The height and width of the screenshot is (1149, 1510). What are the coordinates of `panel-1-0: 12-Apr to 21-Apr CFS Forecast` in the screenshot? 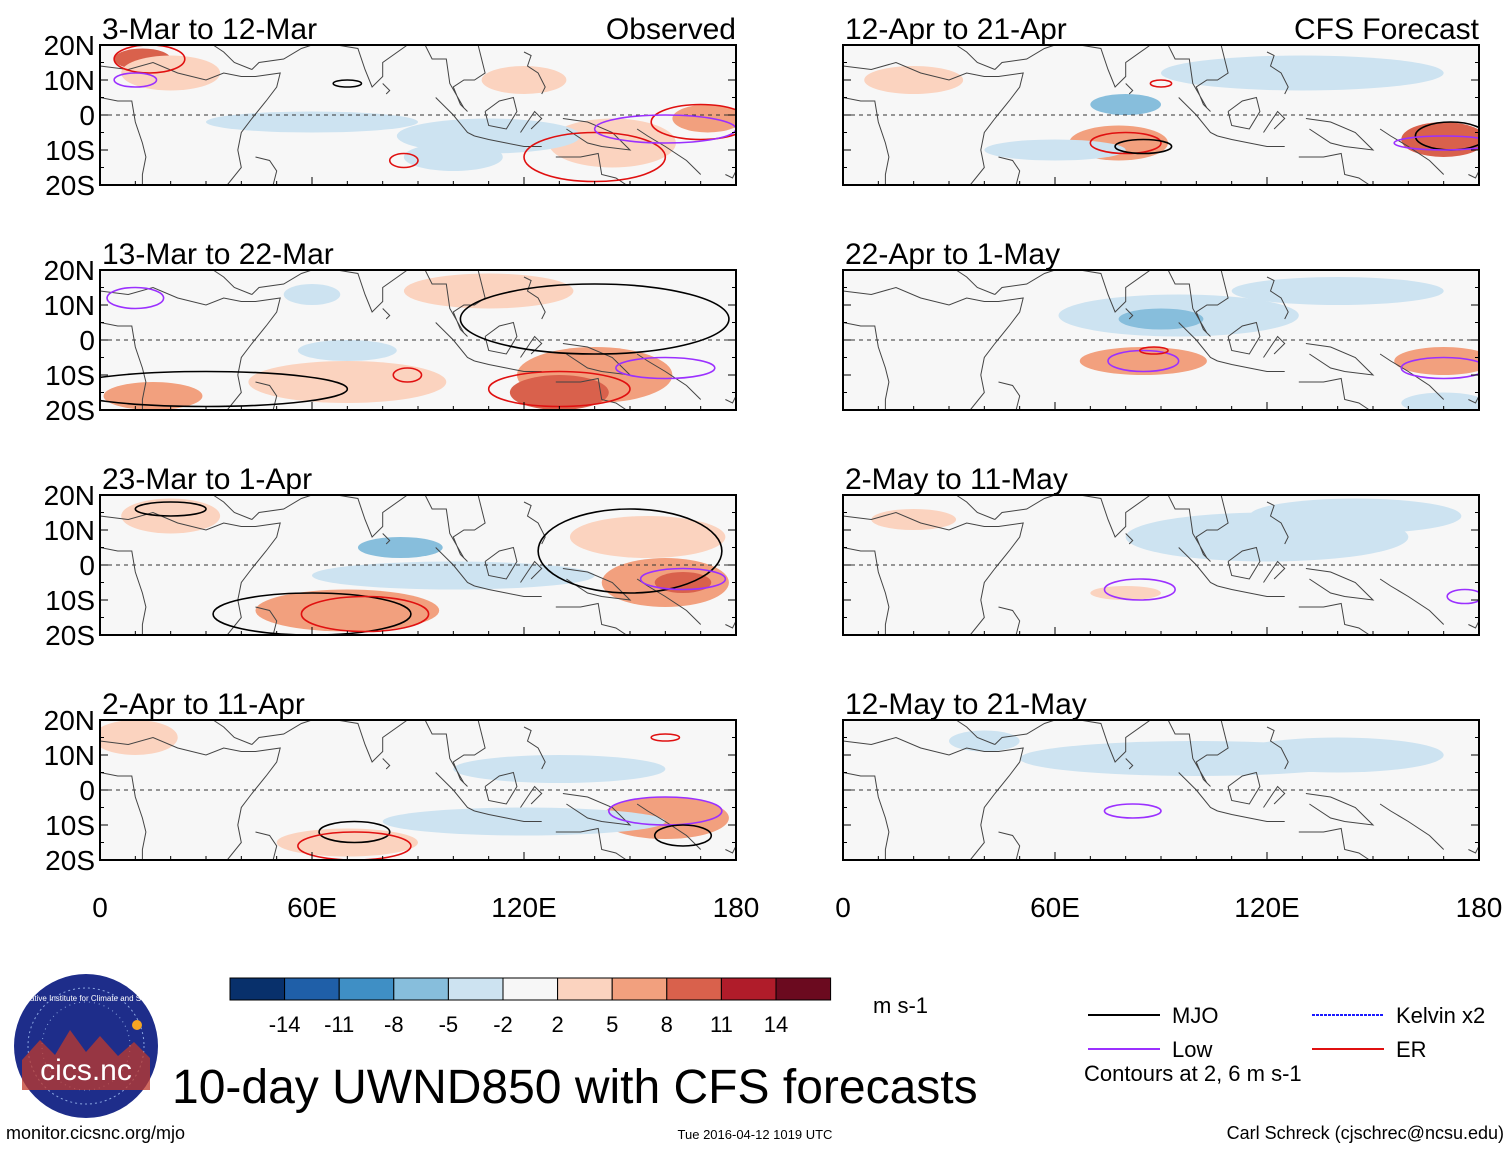 It's located at (1161, 99).